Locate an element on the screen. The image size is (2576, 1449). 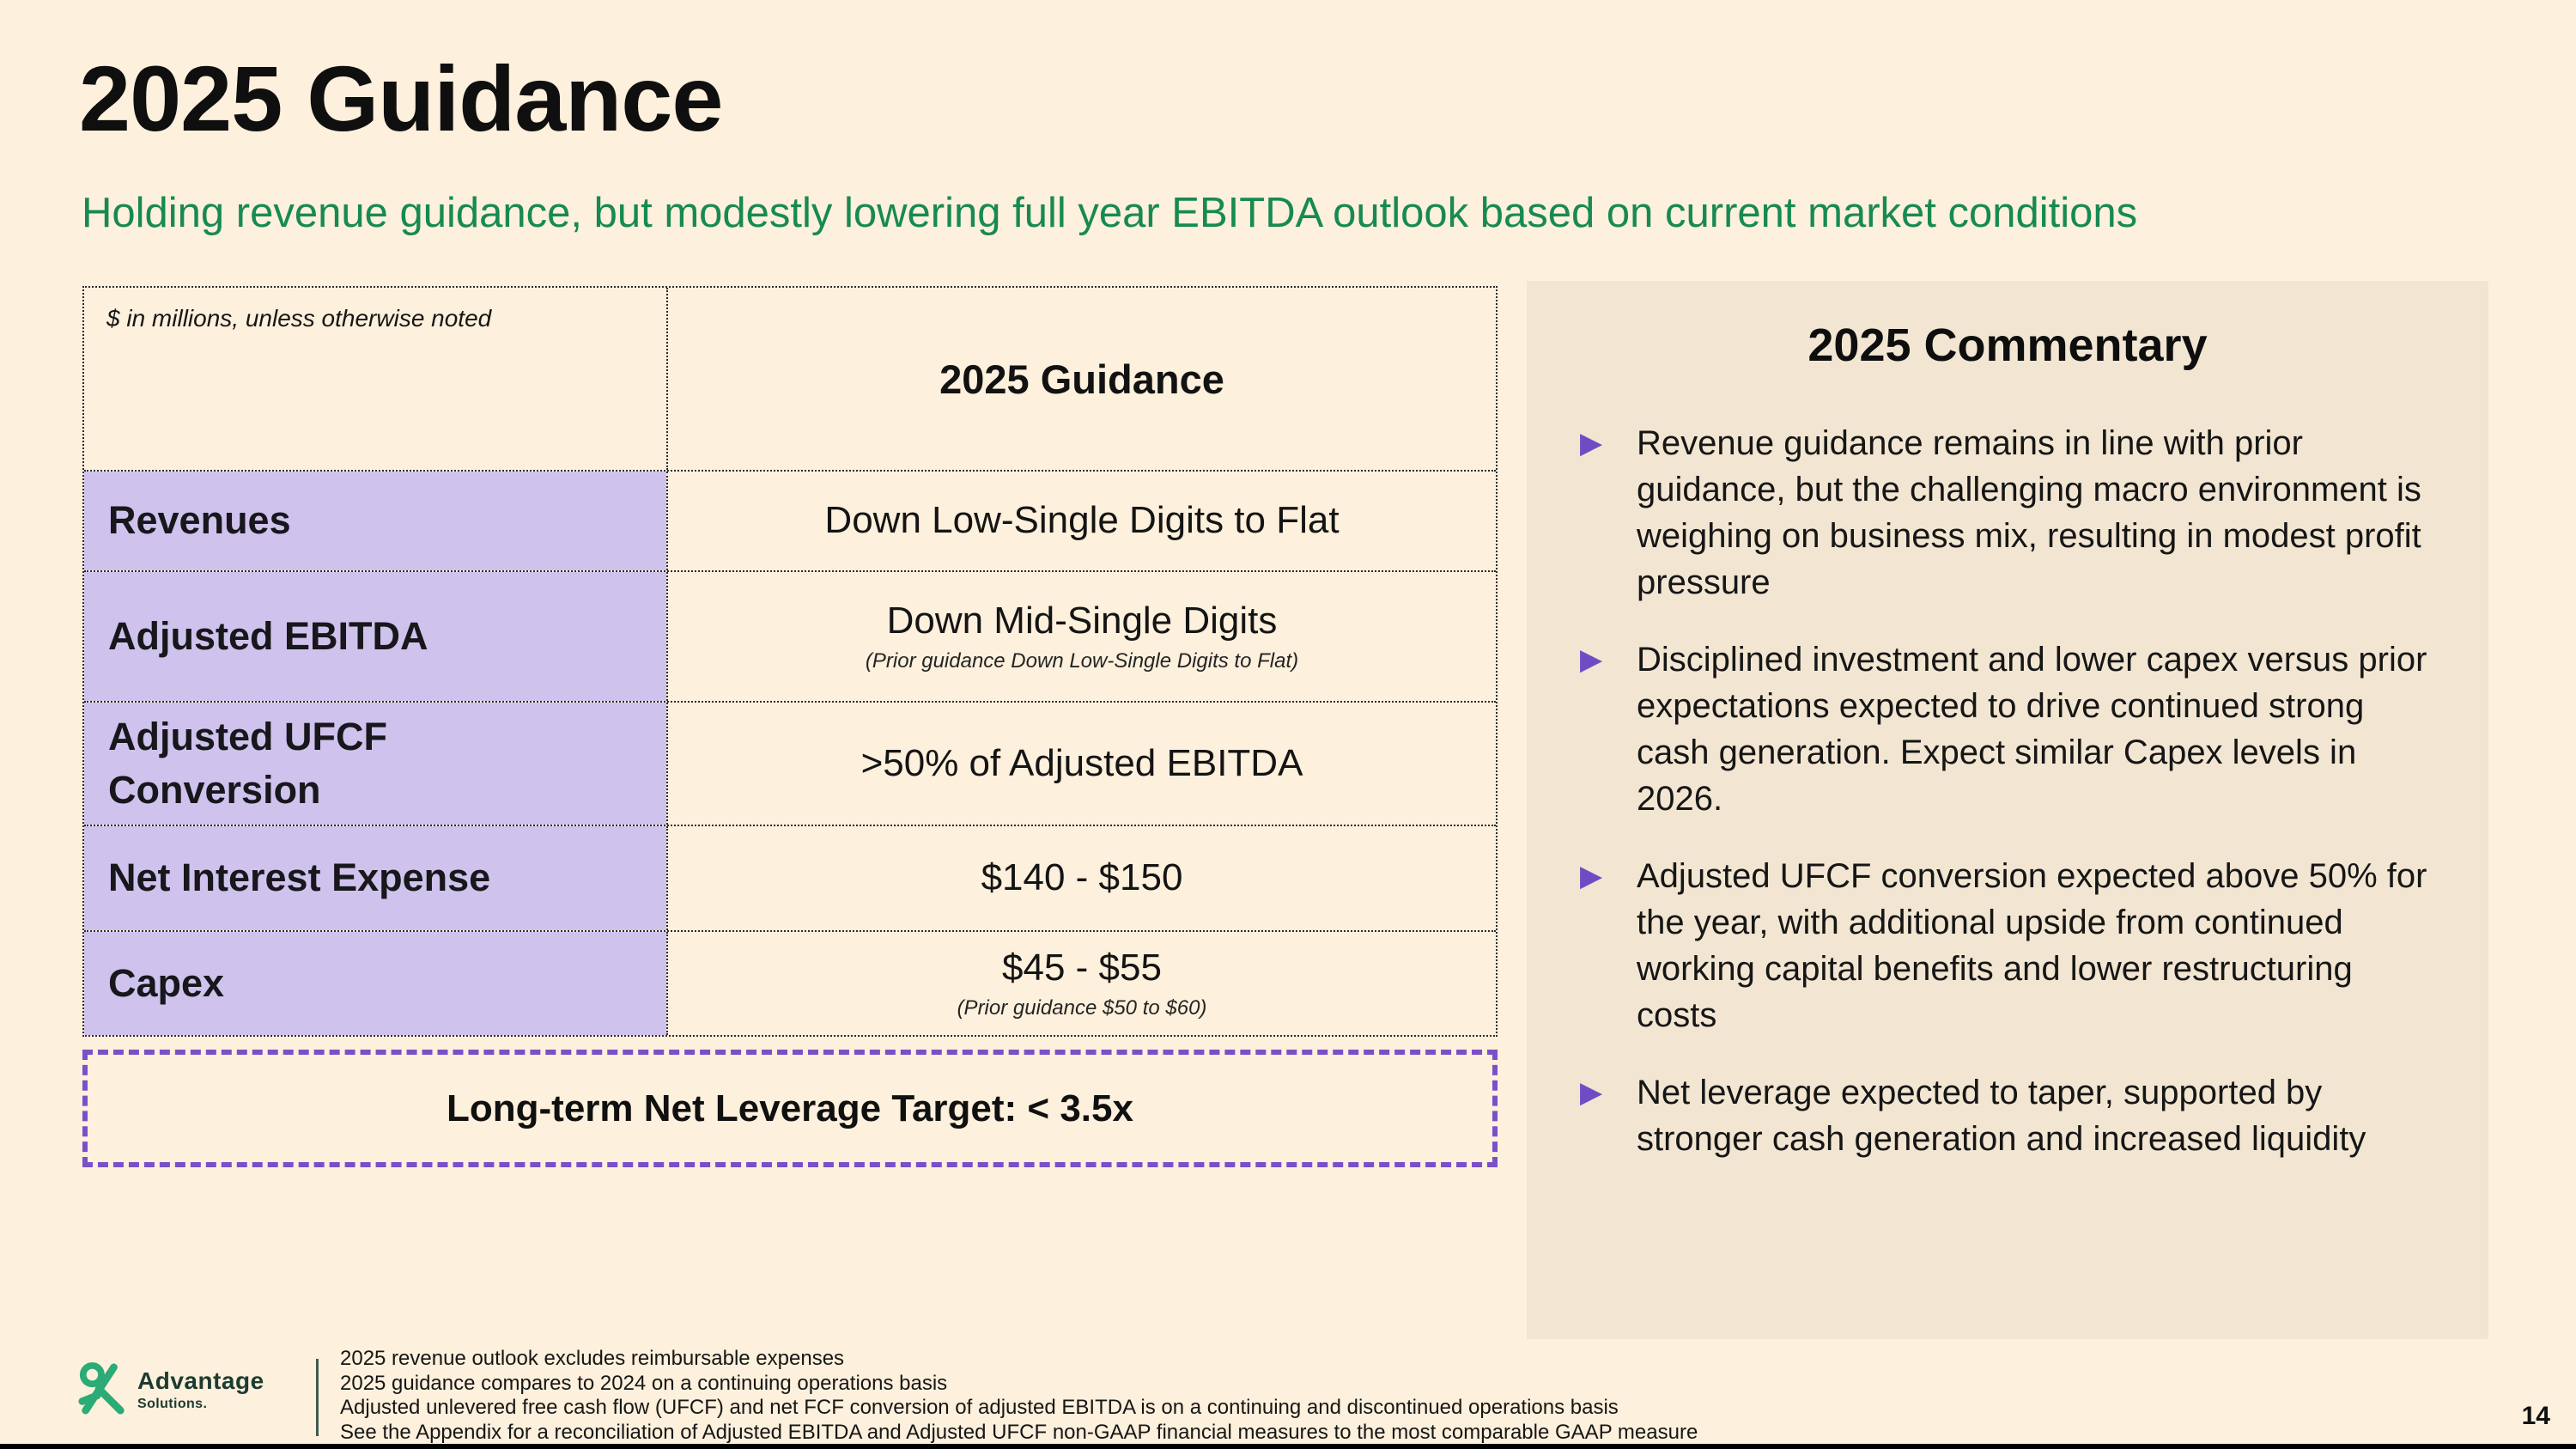
table-units-cell: $ in millions, unless otherwise noted is located at coordinates (375, 379).